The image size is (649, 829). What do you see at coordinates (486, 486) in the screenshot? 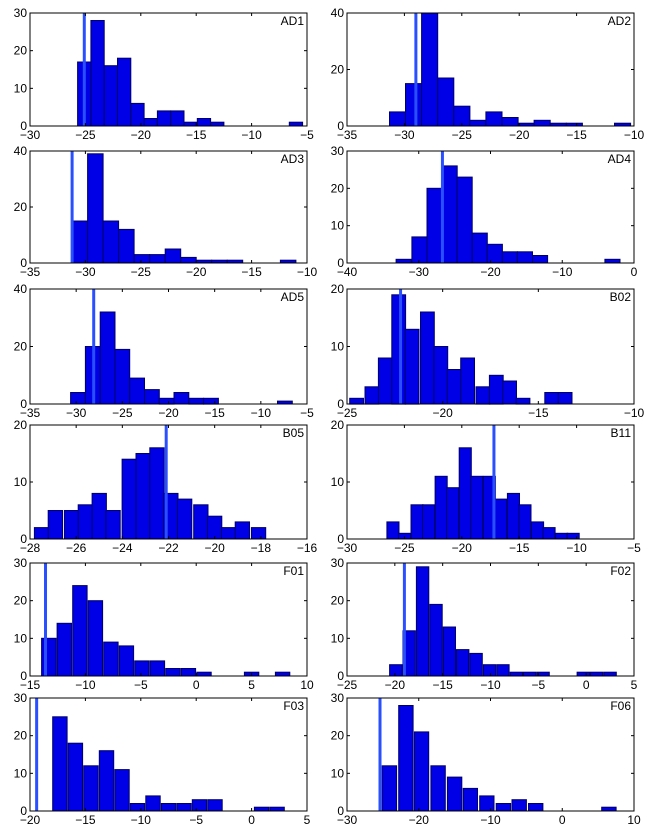
I see `histogram-panel-b11: −30 −25 −20 −15 −10 −5 0 10 20 B11` at bounding box center [486, 486].